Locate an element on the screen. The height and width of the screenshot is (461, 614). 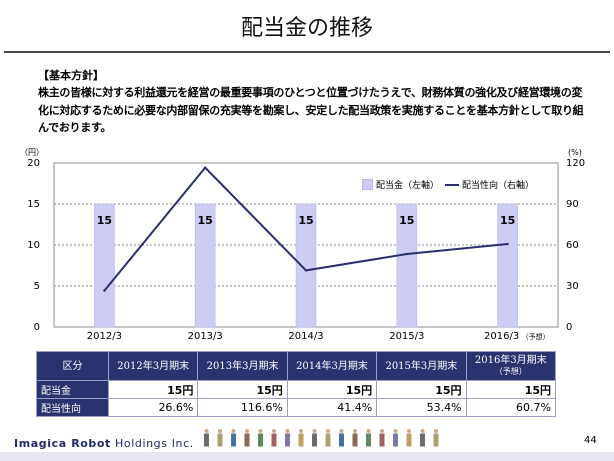
table-header-cell: 2014年3月期末 is located at coordinates (332, 366).